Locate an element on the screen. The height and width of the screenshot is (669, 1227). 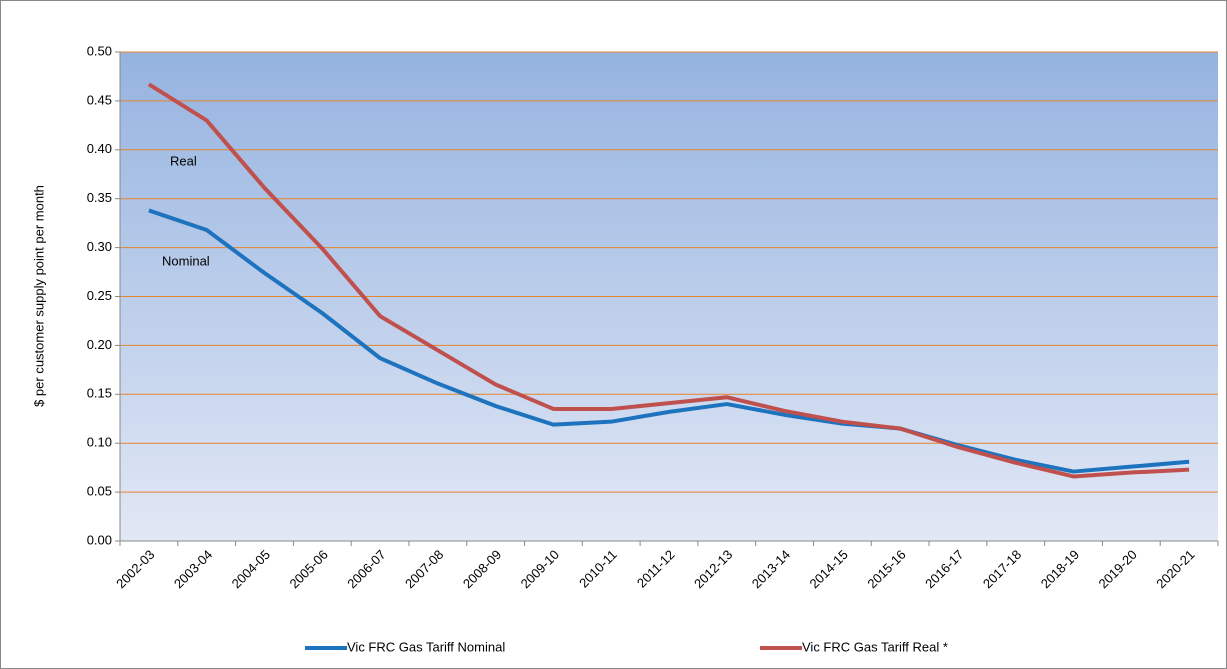
y-tick-label: 0.30 is located at coordinates (99, 246).